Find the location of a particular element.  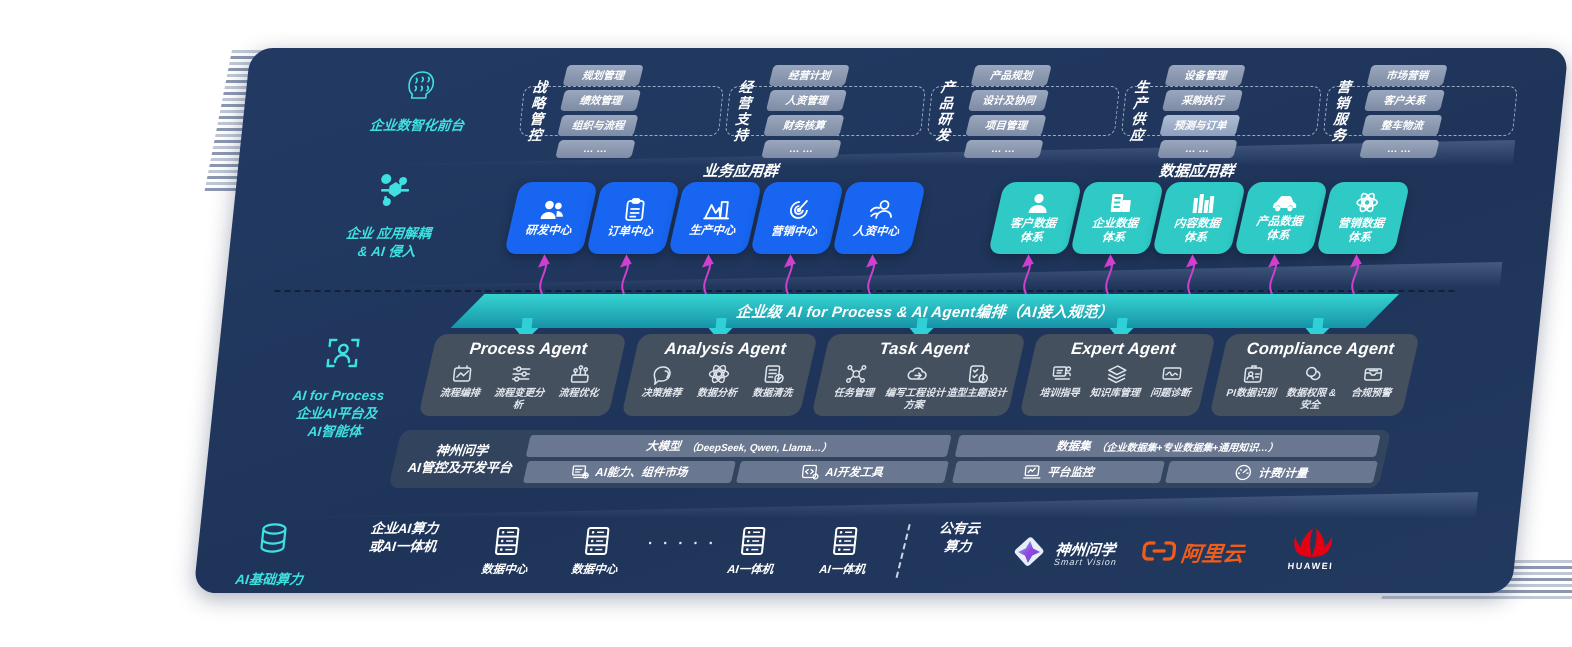

governance-chip: 组织与流程 is located at coordinates (598, 125).